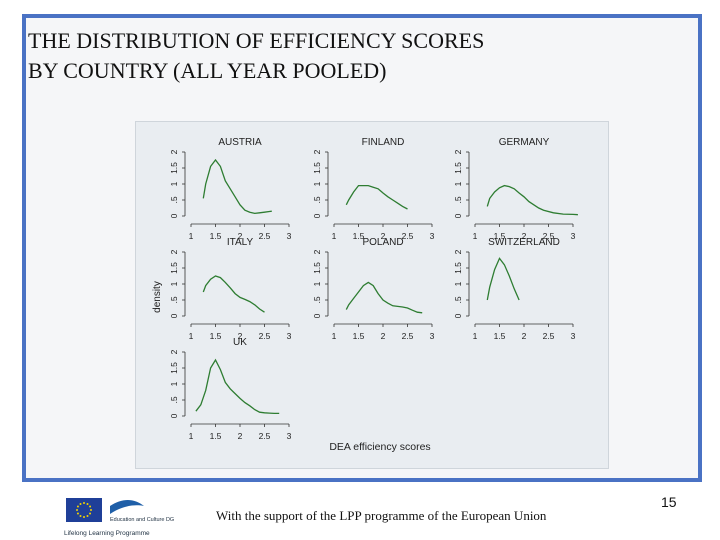 The image size is (720, 540). What do you see at coordinates (500, 336) in the screenshot?
I see `x-tick-label-switzerland: 1.5` at bounding box center [500, 336].